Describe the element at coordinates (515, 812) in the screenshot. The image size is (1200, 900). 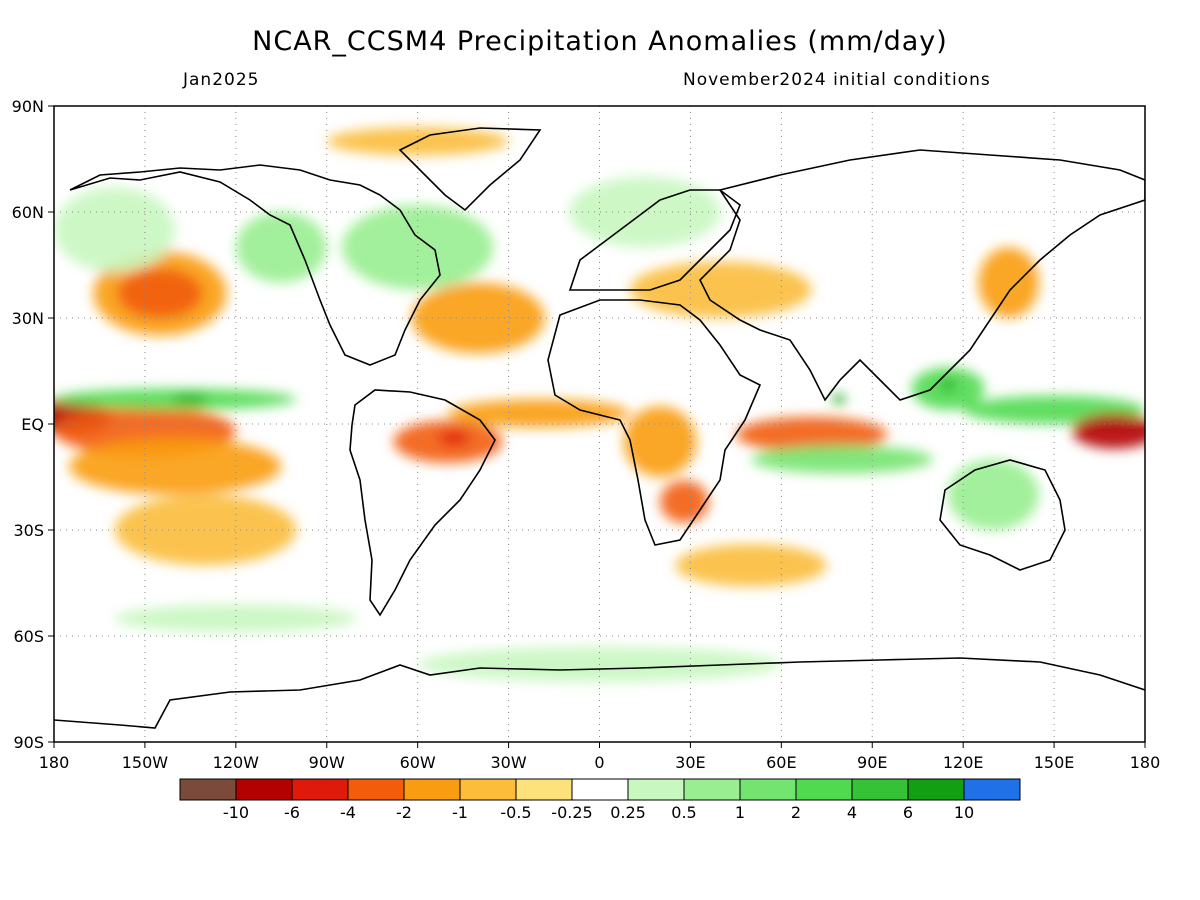
I see `colorbar-label: -0.5` at that location.